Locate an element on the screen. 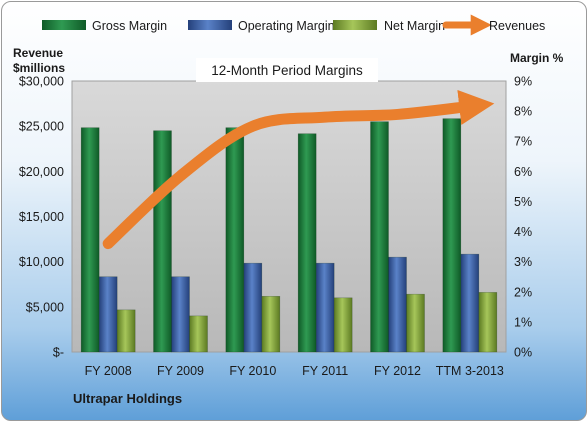  right-tick-label: 9% is located at coordinates (523, 82).